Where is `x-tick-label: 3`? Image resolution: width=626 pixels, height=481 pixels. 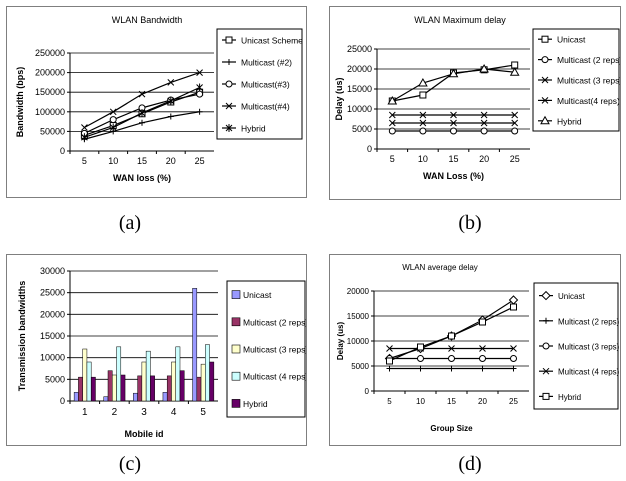
x-tick-label: 3 is located at coordinates (144, 412).